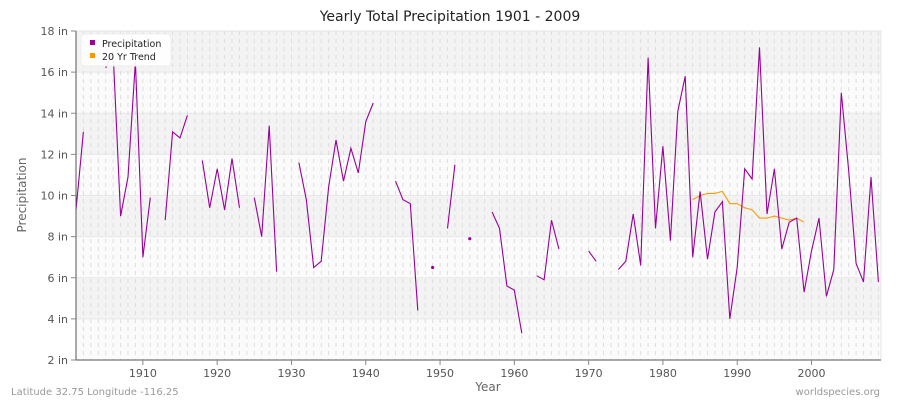 The width and height of the screenshot is (900, 400). What do you see at coordinates (291, 373) in the screenshot?
I see `x-tick-label: 1930` at bounding box center [291, 373].